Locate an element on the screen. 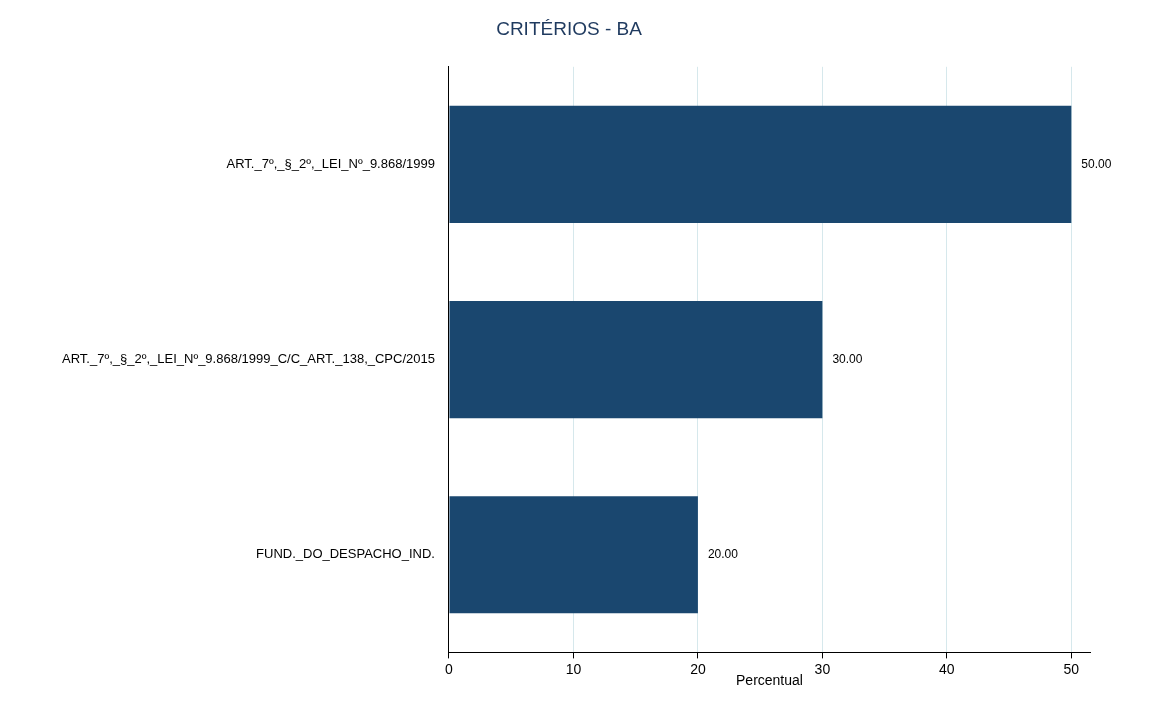 The image size is (1153, 706). data-label: 20.00 is located at coordinates (723, 554).